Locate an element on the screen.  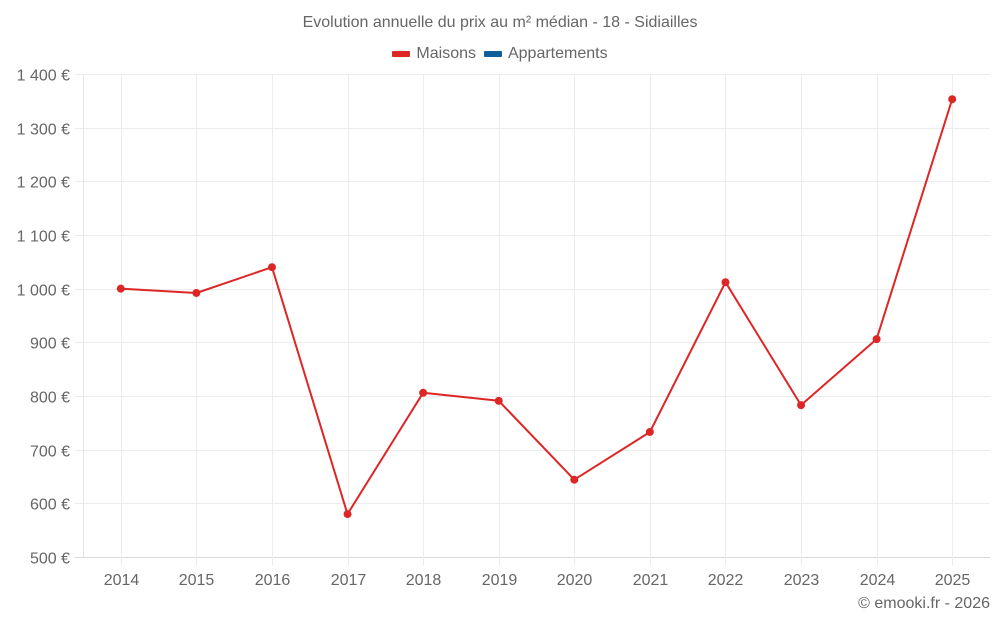
y-tick-label: 800 € is located at coordinates (50, 398).